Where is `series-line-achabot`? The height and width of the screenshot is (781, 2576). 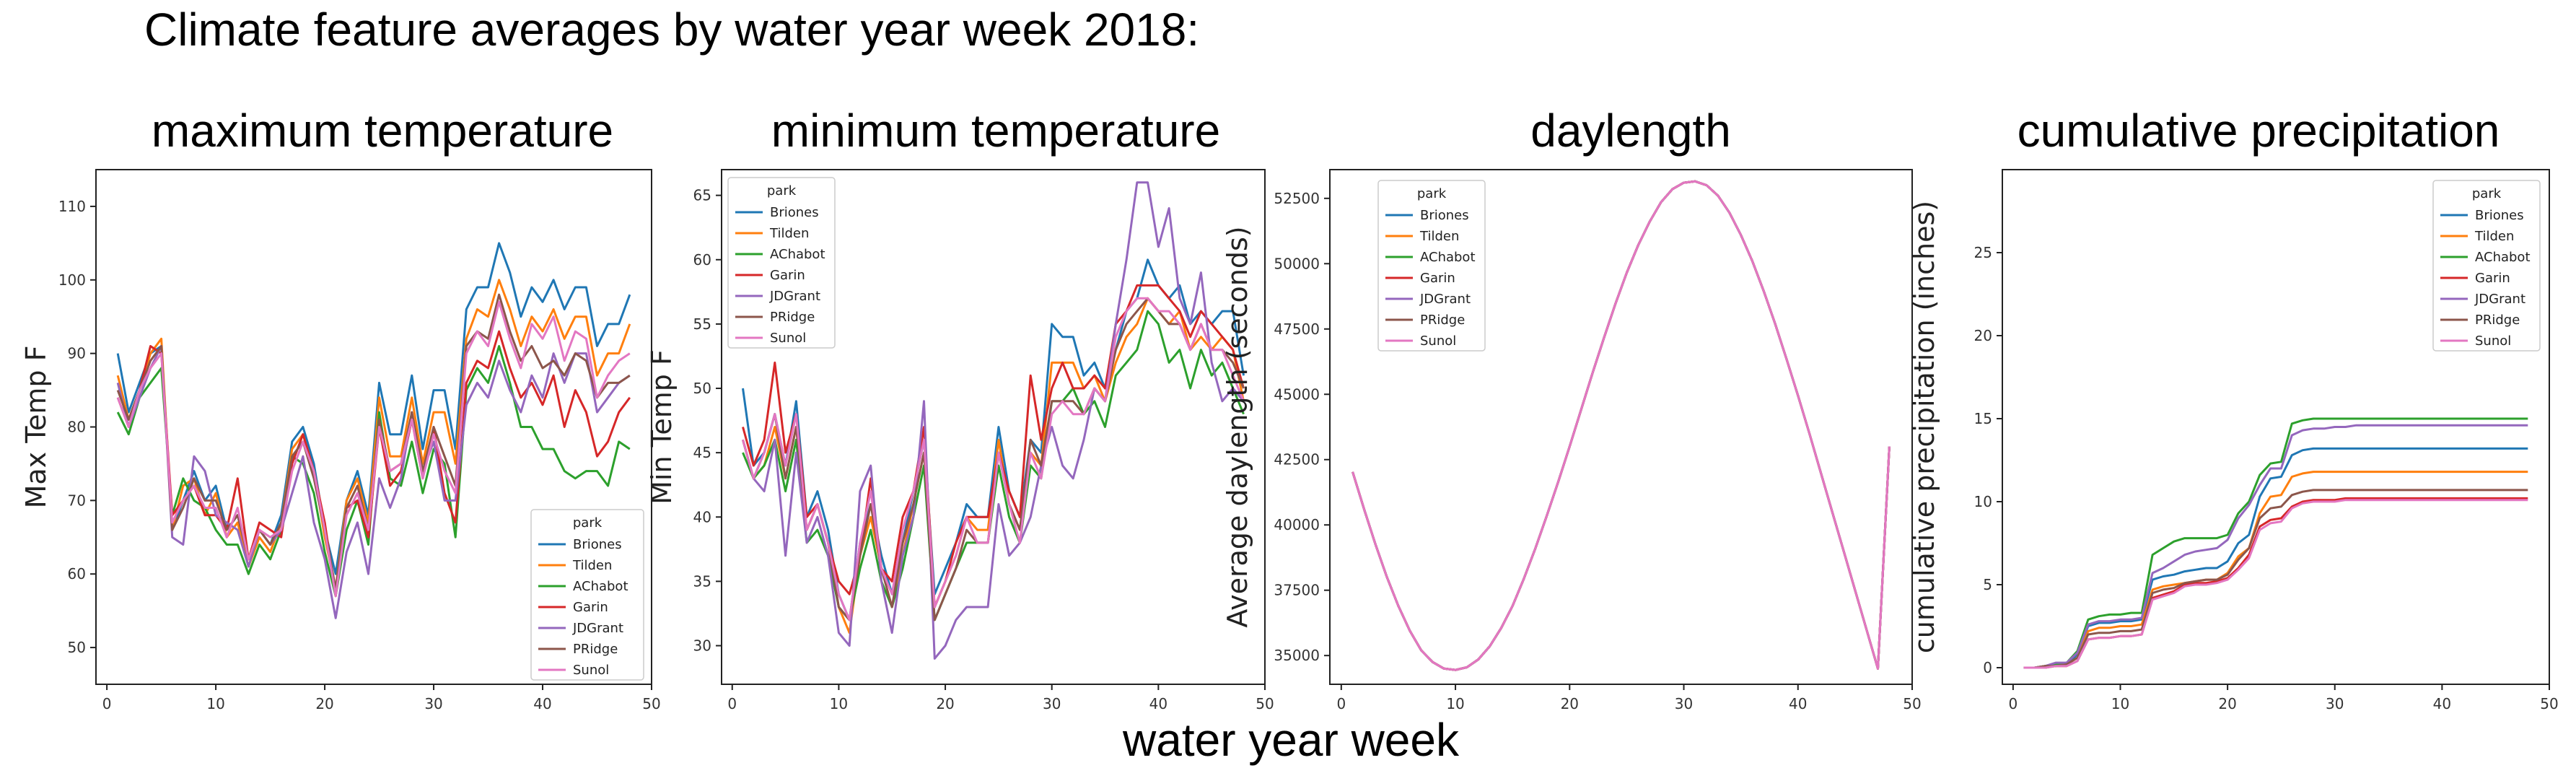
series-line-achabot is located at coordinates (2275, 543).